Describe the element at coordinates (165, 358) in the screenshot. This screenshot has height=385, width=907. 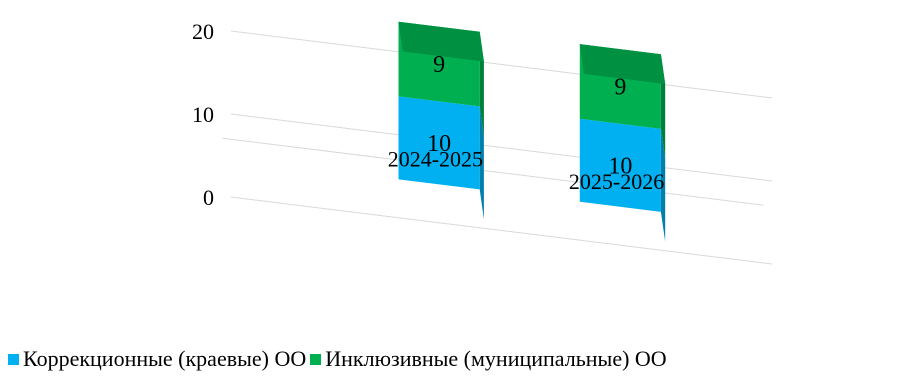
I see `legend-label-correctional: Коррекционные (краевые) ОО` at that location.